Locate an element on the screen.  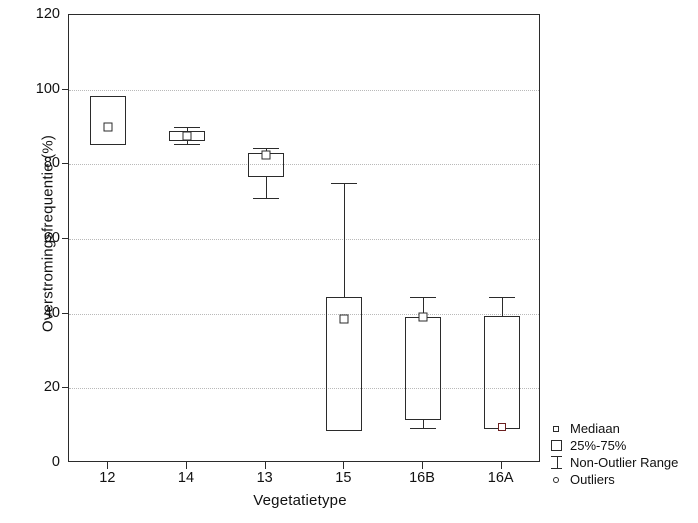
range-bar-bottom-icon is located at coordinates (556, 468).